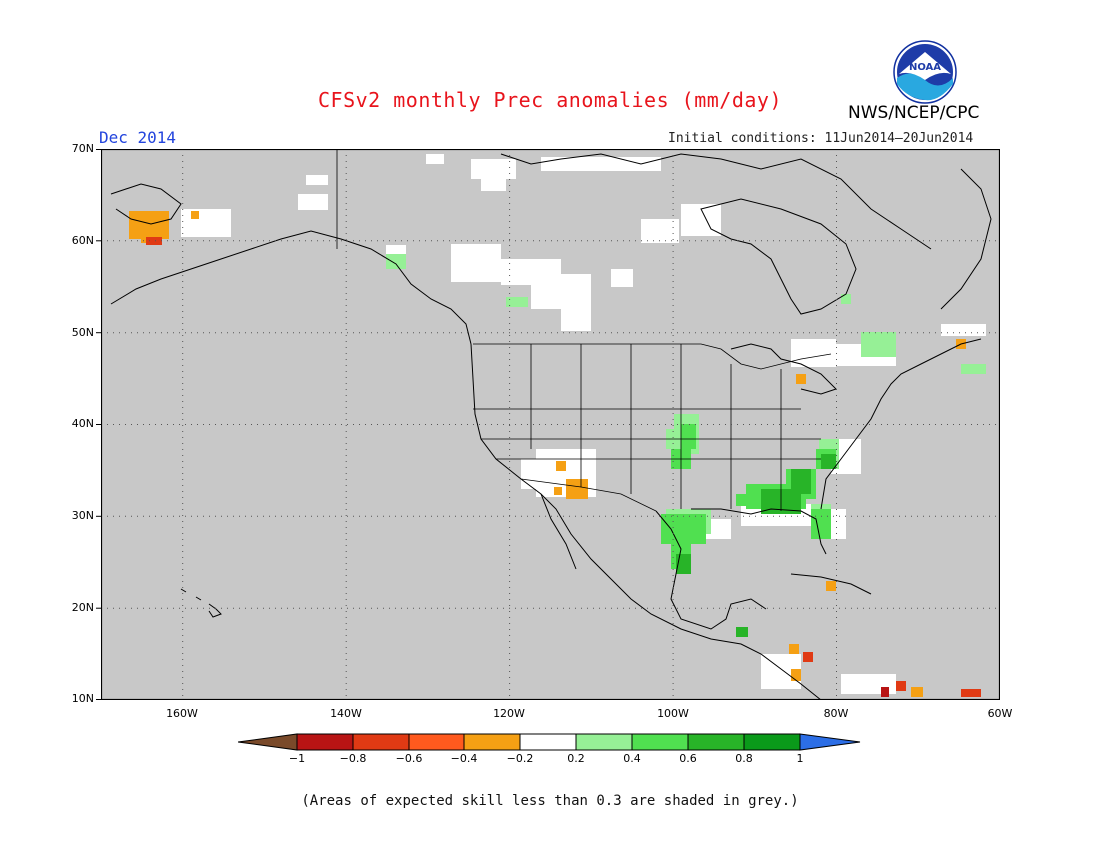 The height and width of the screenshot is (850, 1100). Describe the element at coordinates (182, 713) in the screenshot. I see `x-tick-label: 160W` at that location.